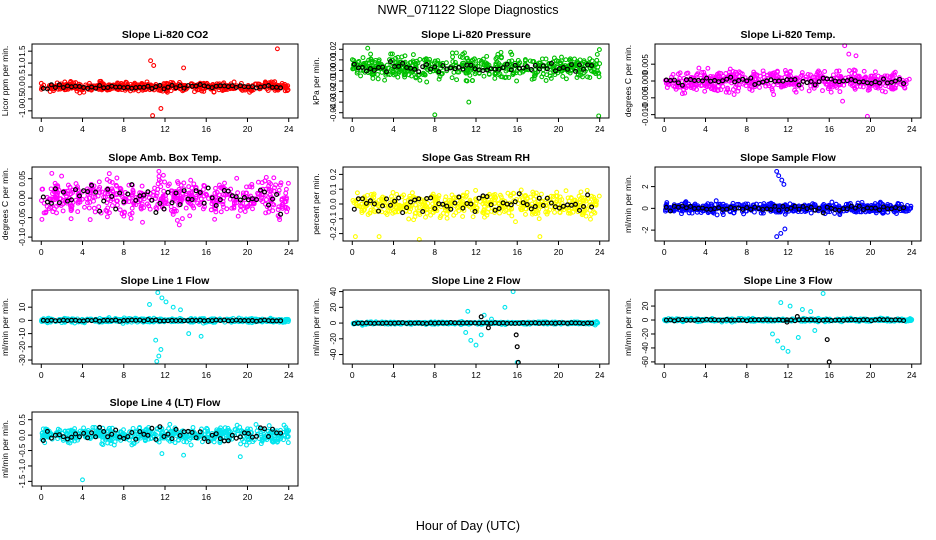 The height and width of the screenshot is (540, 936). What do you see at coordinates (352, 129) in the screenshot?
I see `x-tick-label: 0` at bounding box center [352, 129].